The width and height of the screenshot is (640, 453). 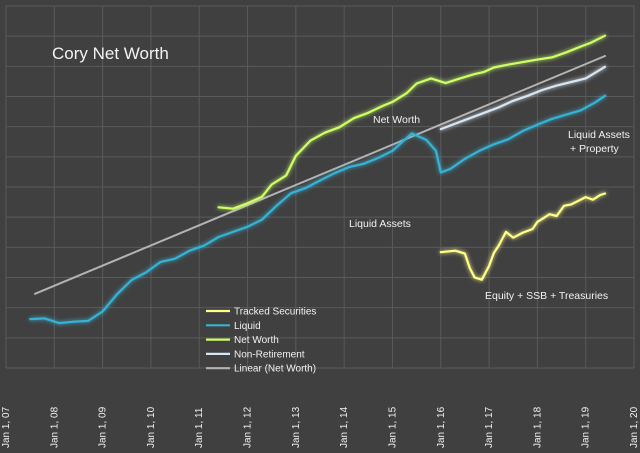 I want to click on series-non-retirement, so click(x=523, y=98).